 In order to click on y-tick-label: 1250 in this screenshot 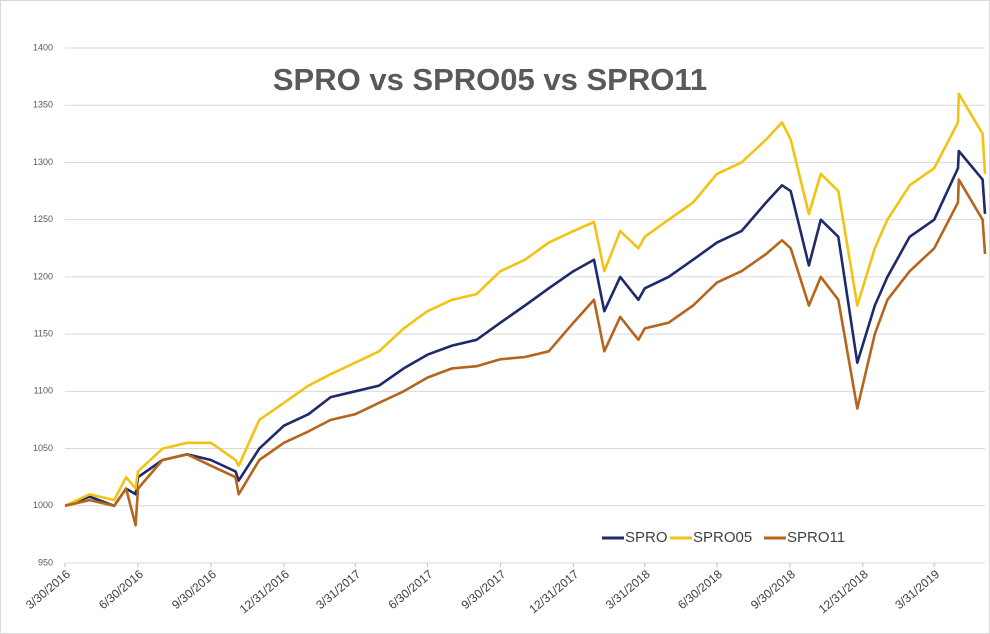, I will do `click(43, 219)`.